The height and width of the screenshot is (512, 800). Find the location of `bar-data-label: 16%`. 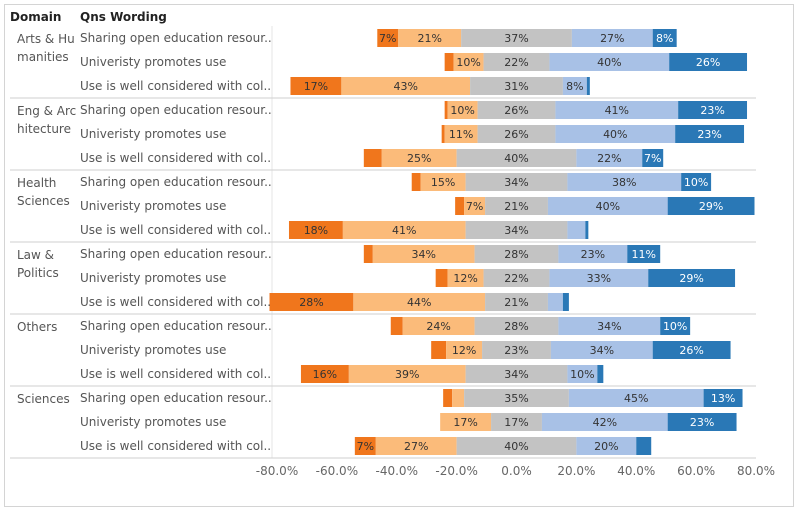

bar-data-label: 16% is located at coordinates (325, 374).